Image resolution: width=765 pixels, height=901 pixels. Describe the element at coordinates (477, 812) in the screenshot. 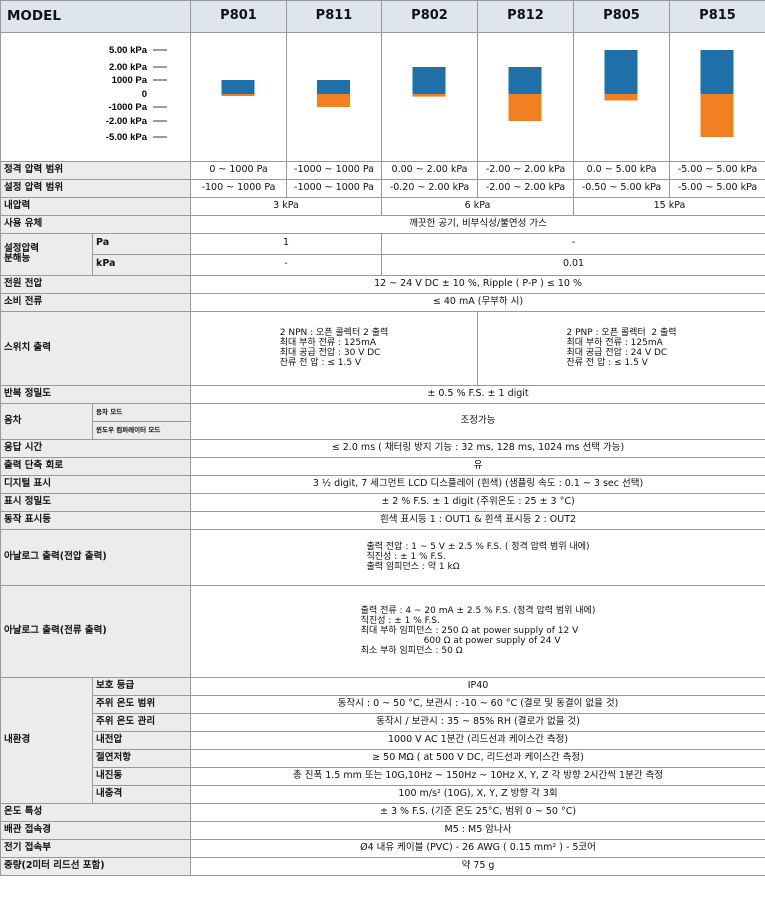

I see `cell-value: ± 3 % F.S. (기준 온도 25°C, 범위 0 ~ 50 °C)` at that location.